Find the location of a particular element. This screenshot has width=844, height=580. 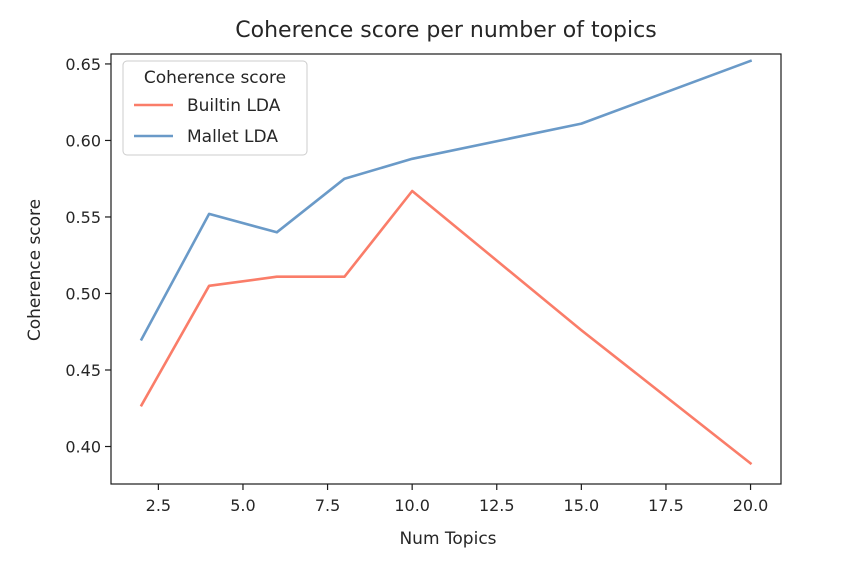

y-axis-label: Coherence score is located at coordinates (35, 270).